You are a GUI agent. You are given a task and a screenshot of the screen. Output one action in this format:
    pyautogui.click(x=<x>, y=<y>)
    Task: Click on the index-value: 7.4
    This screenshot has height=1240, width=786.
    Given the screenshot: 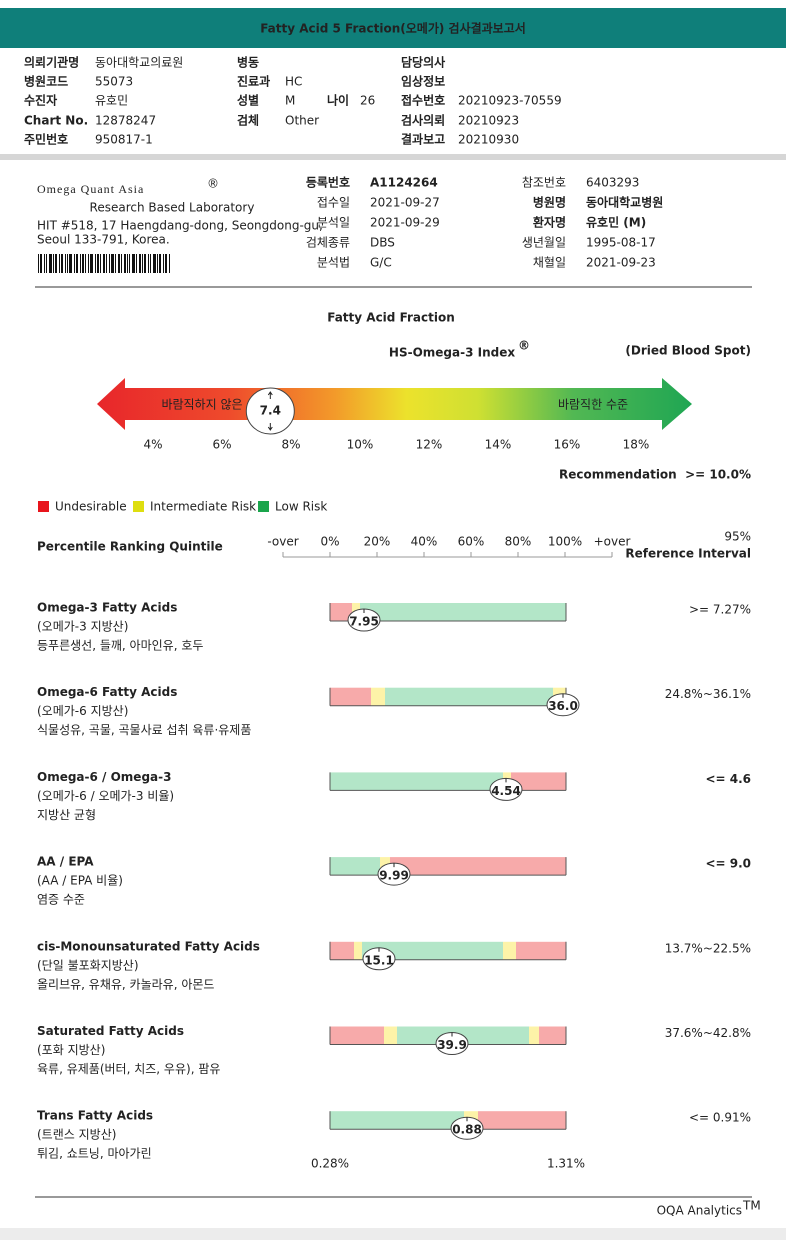 What is the action you would take?
    pyautogui.click(x=270, y=411)
    